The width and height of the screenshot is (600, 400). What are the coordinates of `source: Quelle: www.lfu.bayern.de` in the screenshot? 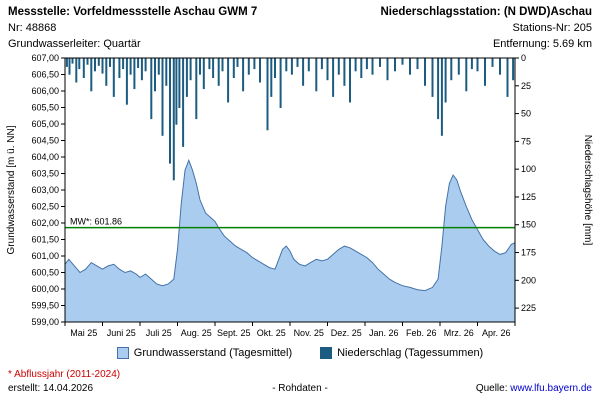 It's located at (534, 388).